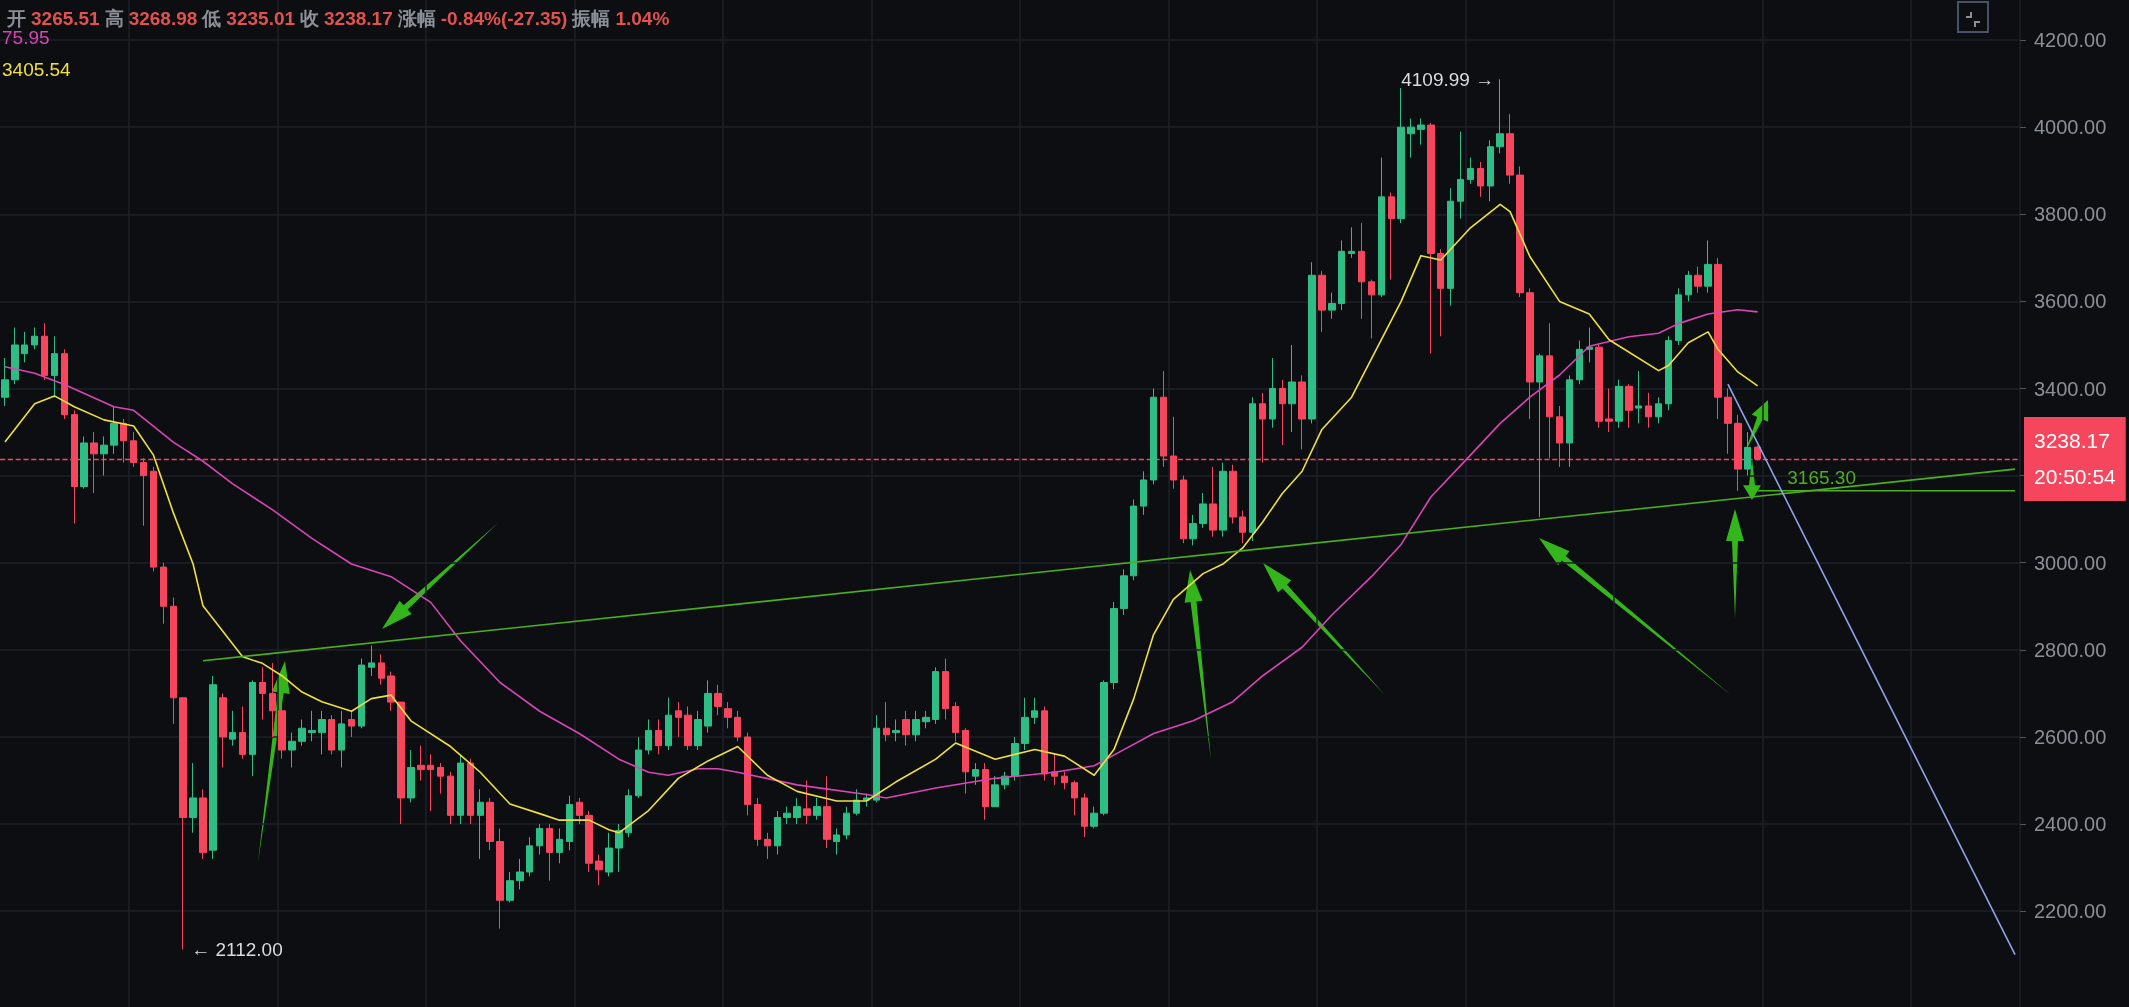 The height and width of the screenshot is (1007, 2129). What do you see at coordinates (2070, 649) in the screenshot?
I see `y-tick-label: 2800.00` at bounding box center [2070, 649].